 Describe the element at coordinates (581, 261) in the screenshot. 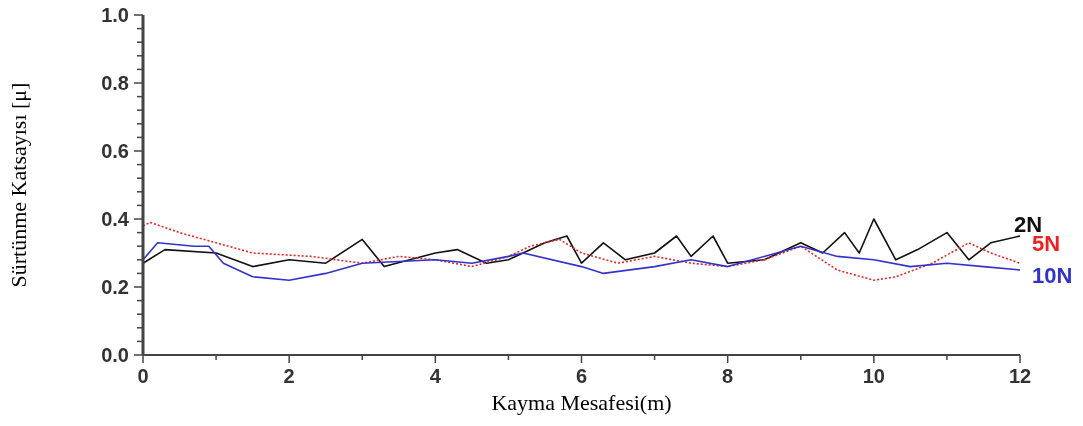

I see `line-series` at that location.